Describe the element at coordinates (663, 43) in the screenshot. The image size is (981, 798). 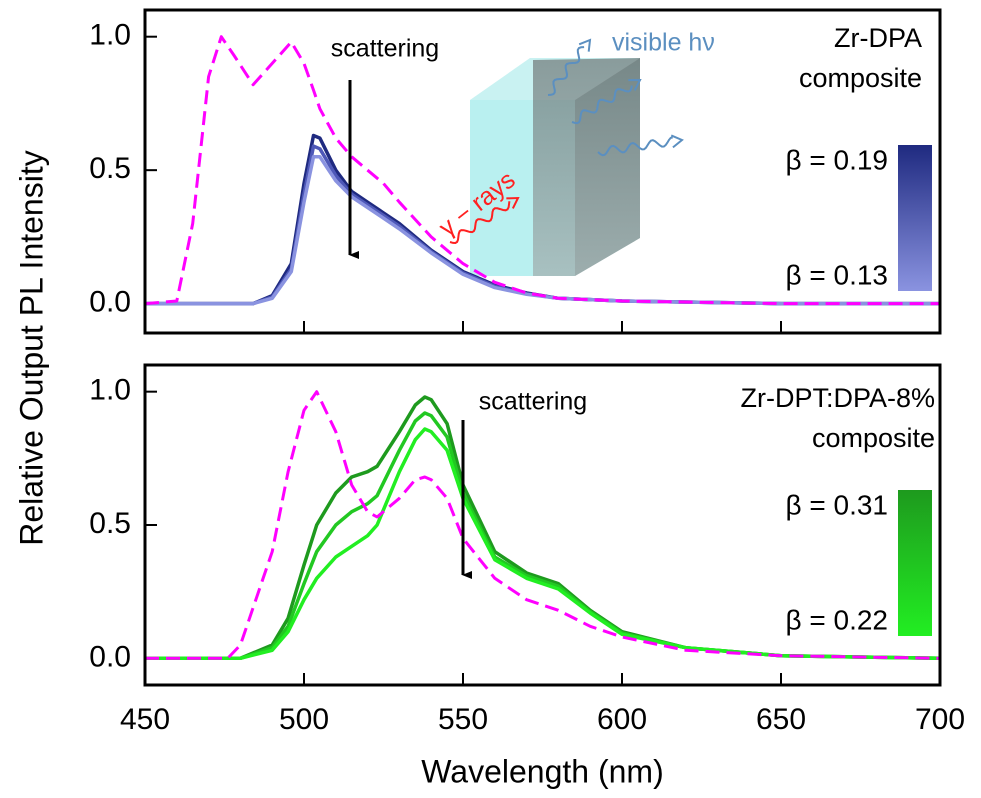
I see `annotation: visible hν` at that location.